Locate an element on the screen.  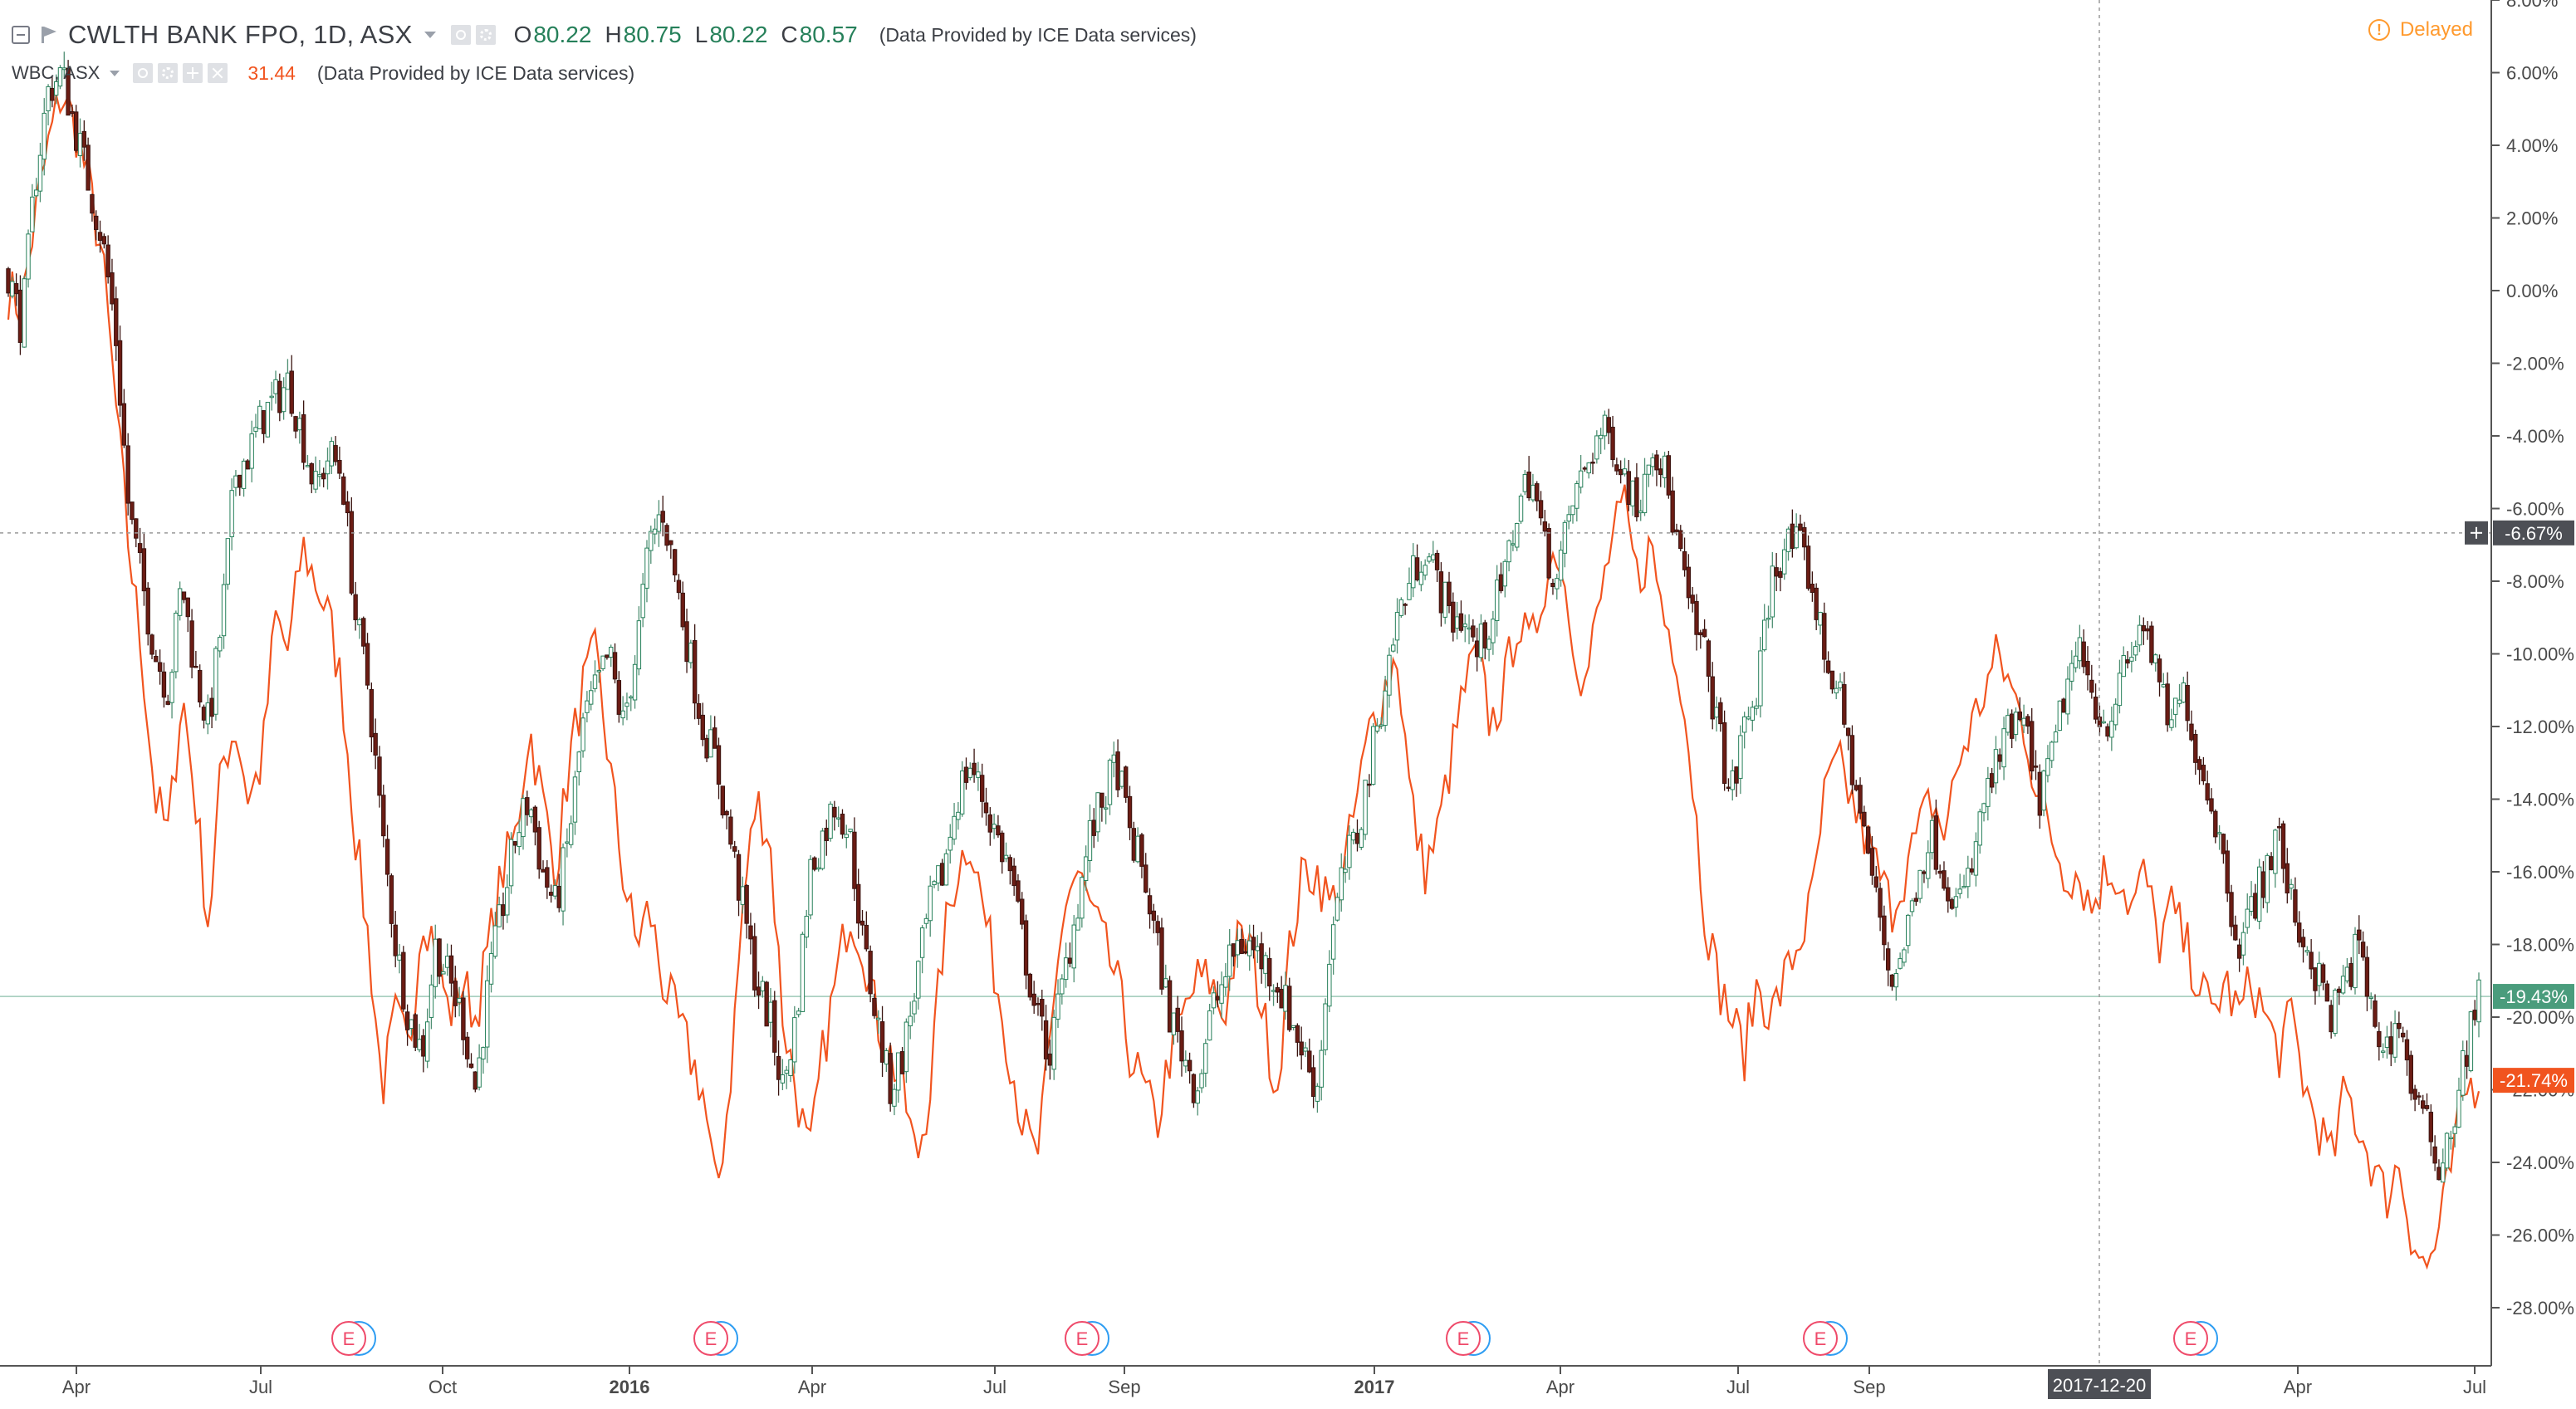
delayed-indicator: ! Delayed is located at coordinates (2421, 30).